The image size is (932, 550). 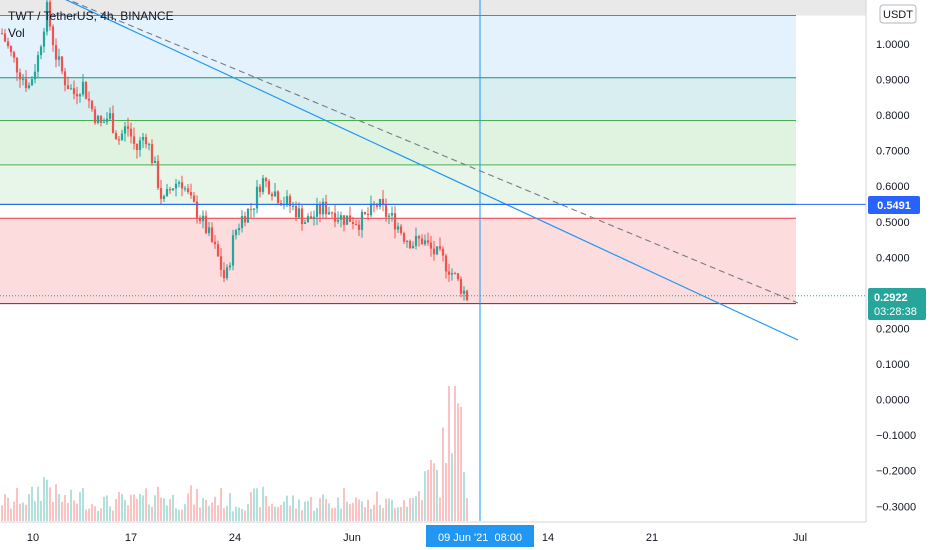 What do you see at coordinates (898, 14) in the screenshot?
I see `currency-badge` at bounding box center [898, 14].